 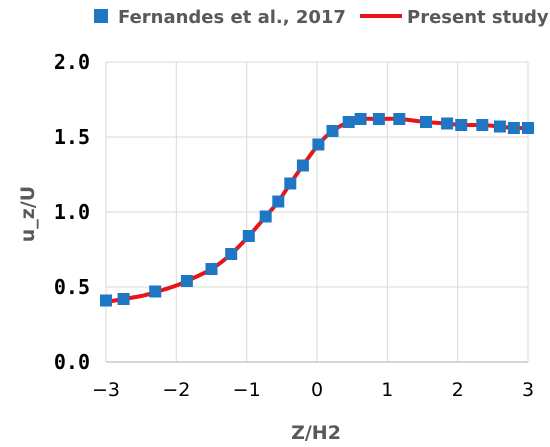 I want to click on y-tick-label: 1.0, so click(x=72, y=212).